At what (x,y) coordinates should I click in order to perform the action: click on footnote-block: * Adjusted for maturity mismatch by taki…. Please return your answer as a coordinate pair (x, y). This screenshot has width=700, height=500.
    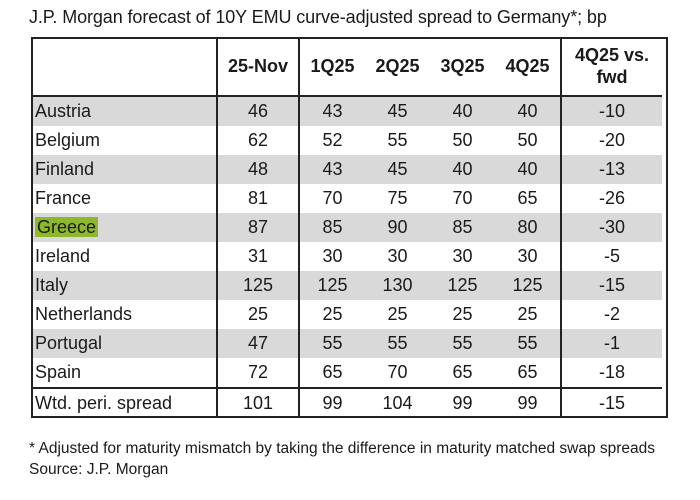
    Looking at the image, I should click on (342, 459).